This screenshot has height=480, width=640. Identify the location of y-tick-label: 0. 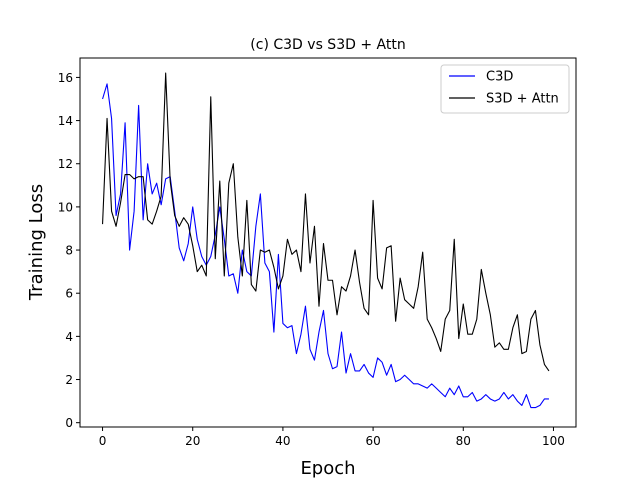
(69, 423).